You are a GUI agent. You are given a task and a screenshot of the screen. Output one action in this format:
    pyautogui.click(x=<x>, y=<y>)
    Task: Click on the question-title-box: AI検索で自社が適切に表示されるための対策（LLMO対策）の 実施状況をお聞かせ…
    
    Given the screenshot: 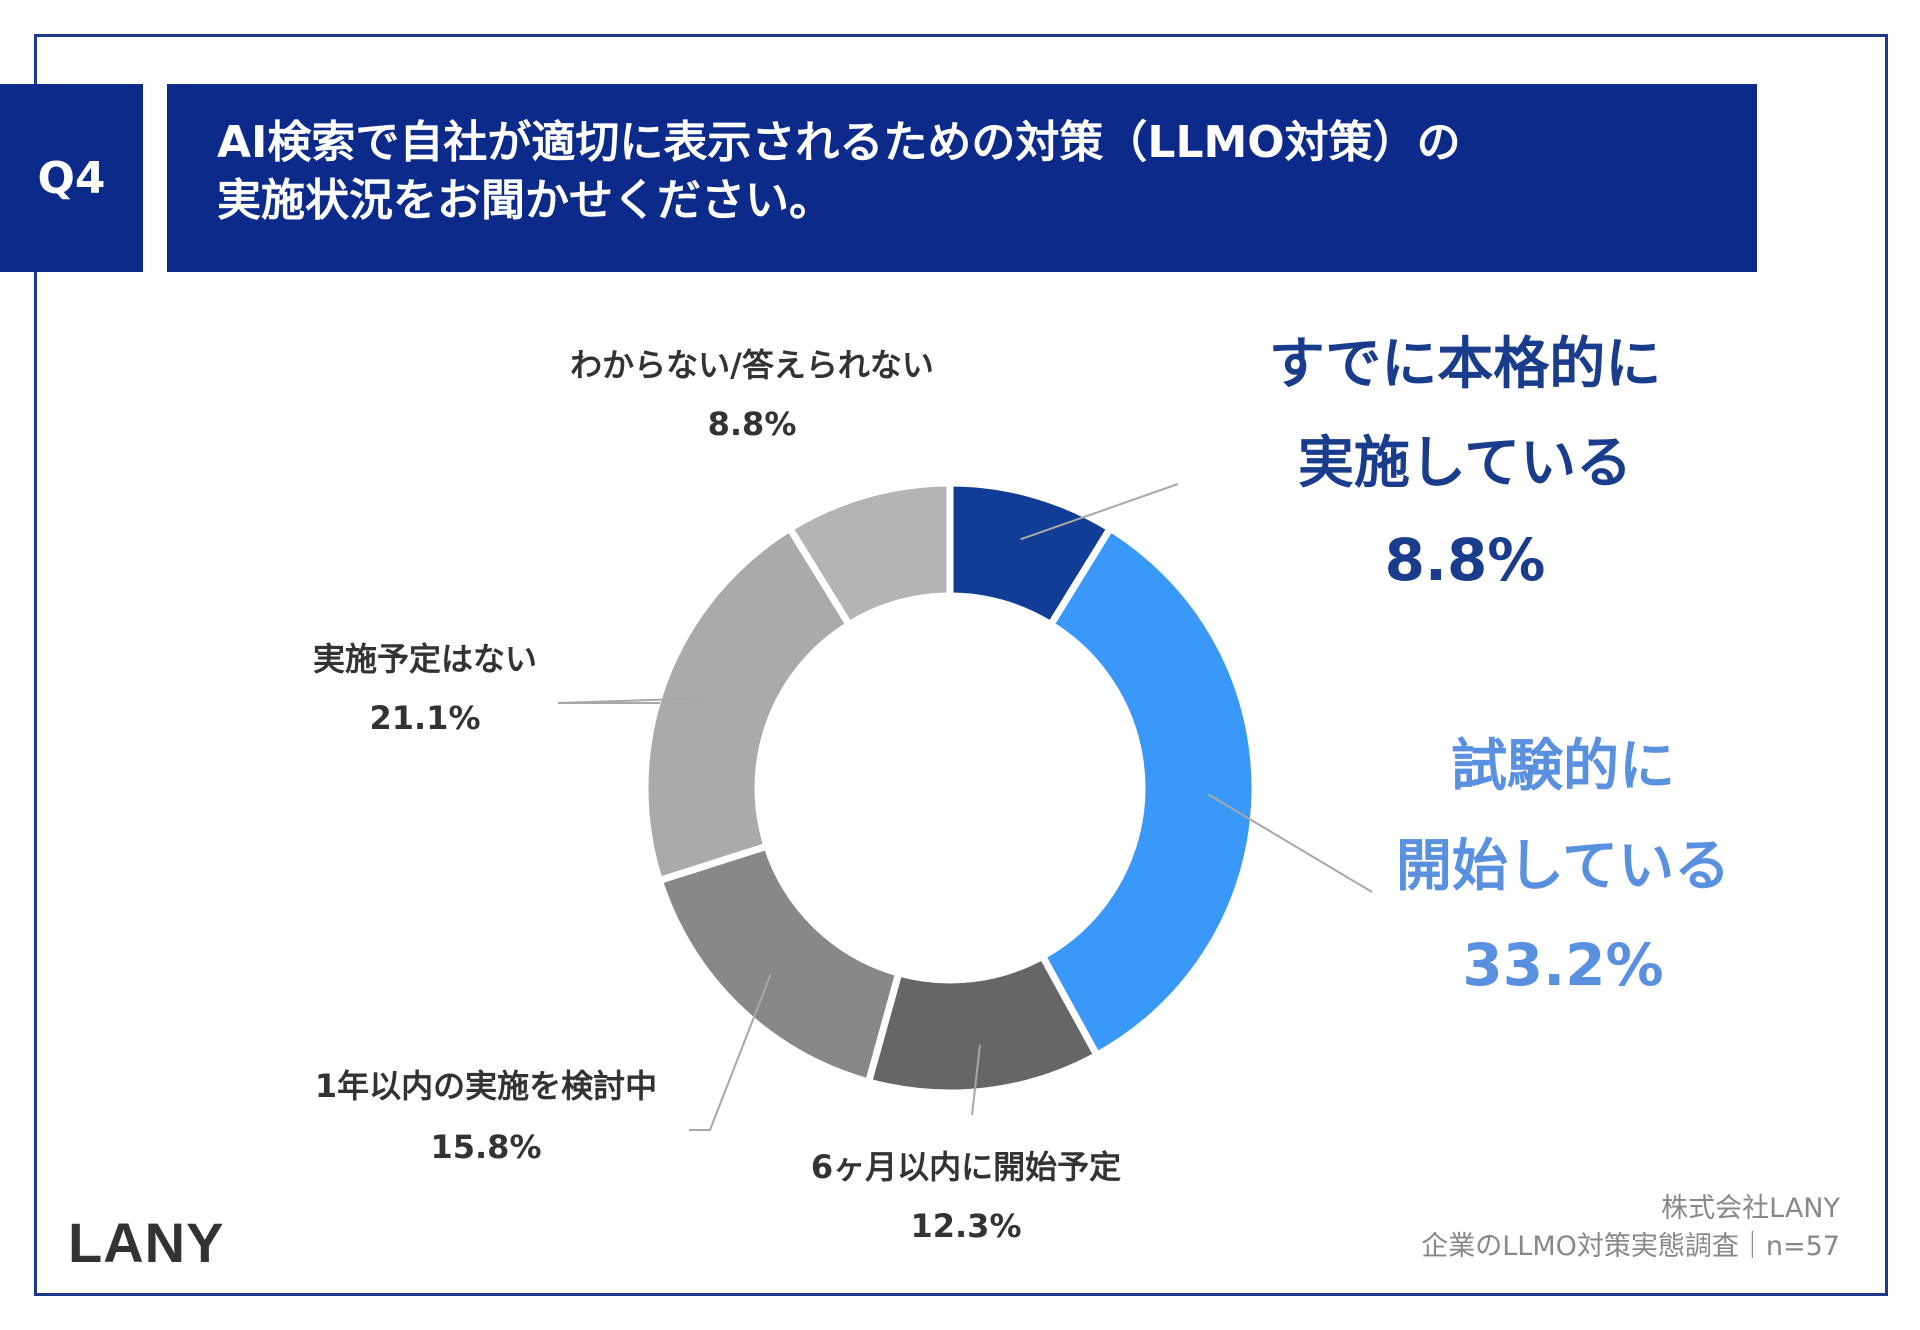 What is the action you would take?
    pyautogui.click(x=962, y=178)
    